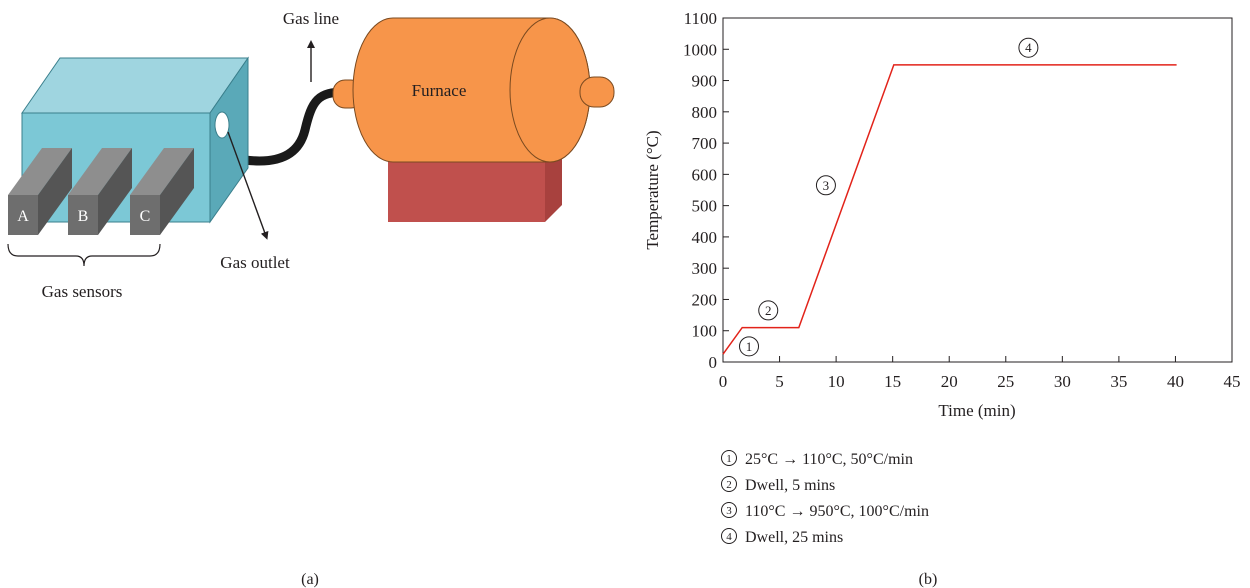 This screenshot has width=1250, height=588. I want to click on sensor-b-top, so click(100, 171).